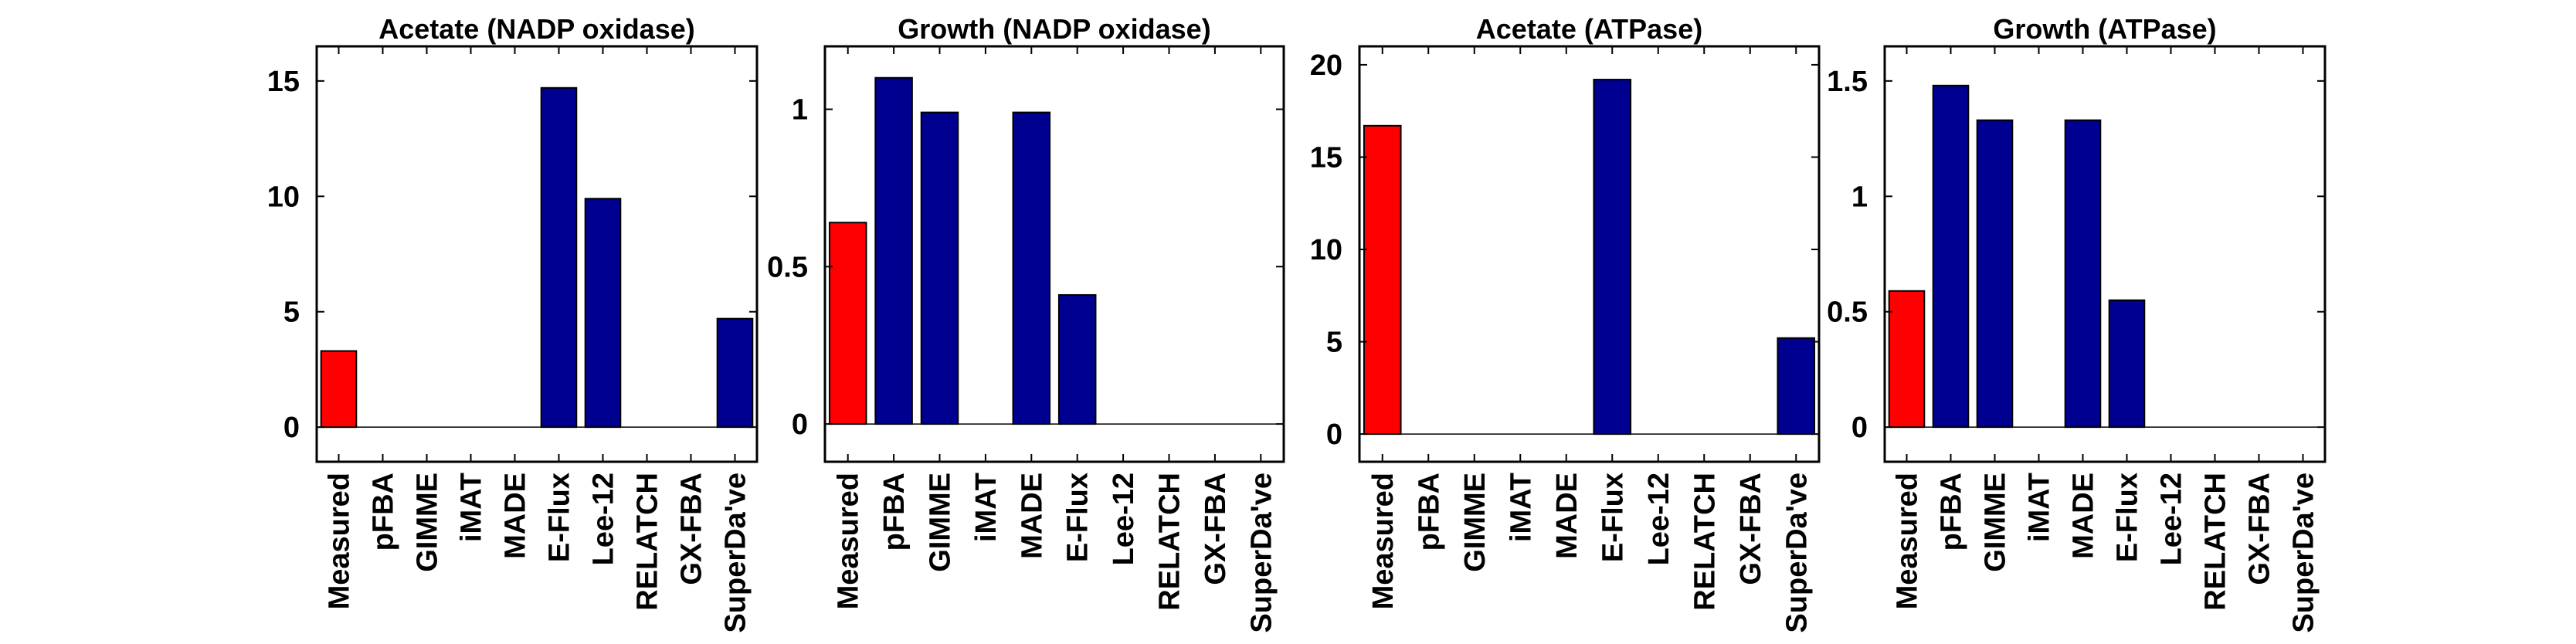 The width and height of the screenshot is (2576, 644). I want to click on y-tick-label: 20, so click(1326, 65).